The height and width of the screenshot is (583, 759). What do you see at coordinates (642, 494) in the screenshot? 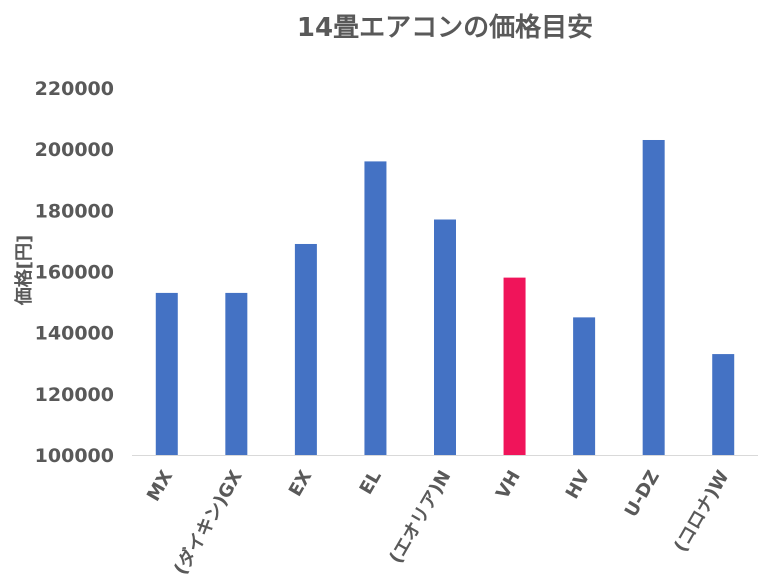
I see `x-category-label: U-DZ` at bounding box center [642, 494].